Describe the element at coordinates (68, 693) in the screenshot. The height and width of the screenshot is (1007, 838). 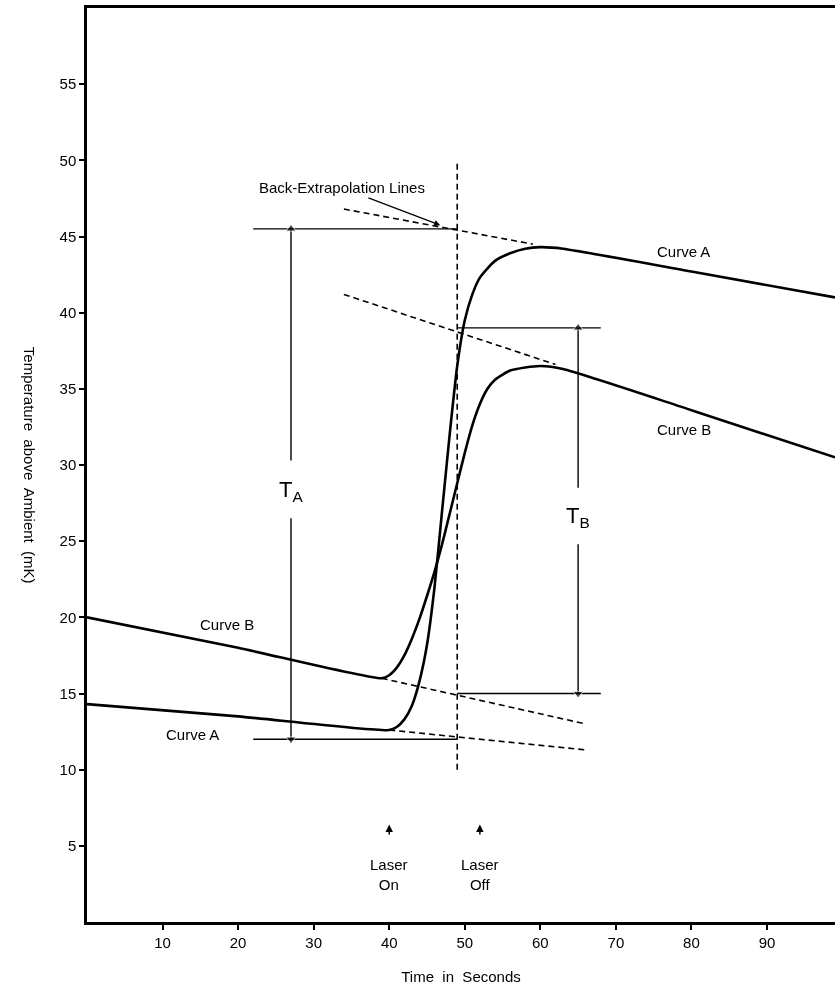
I see `y-tick-label: 15` at that location.